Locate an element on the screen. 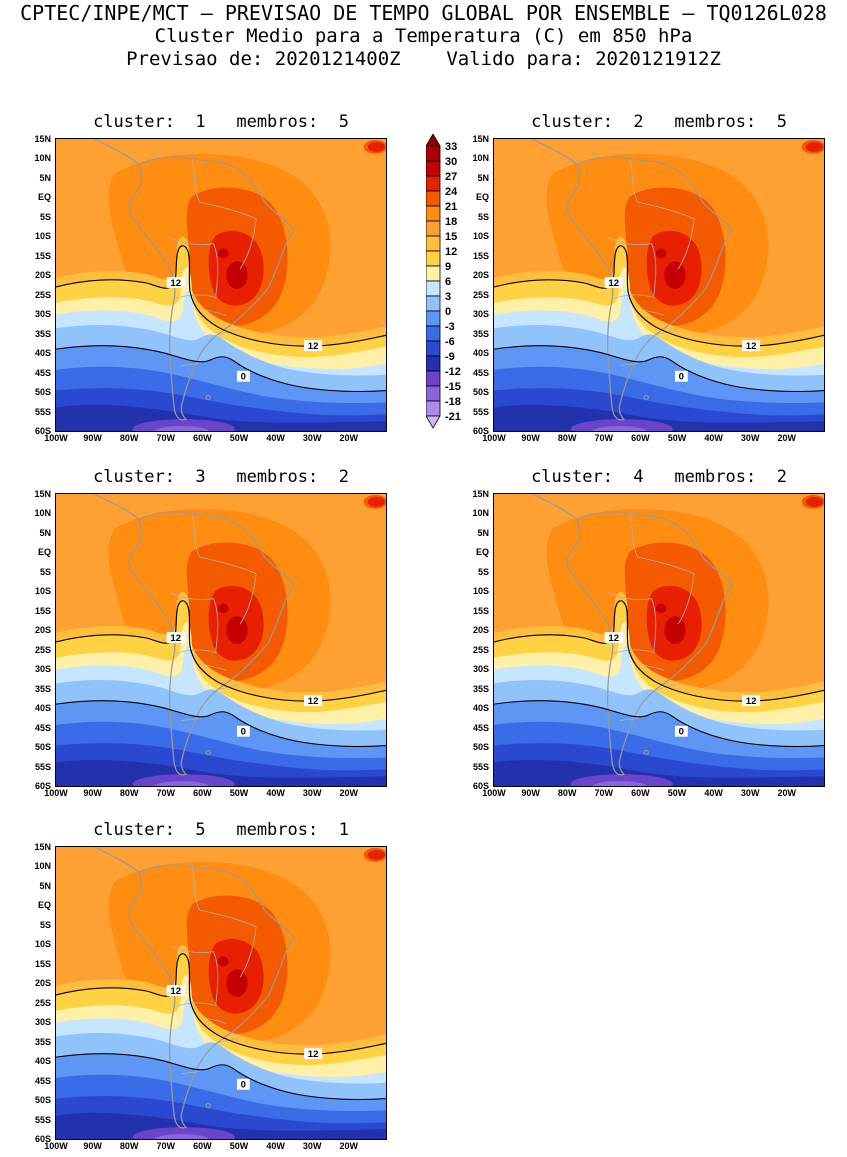 This screenshot has width=847, height=1157. colorbar-tick-label: 24 is located at coordinates (451, 192).